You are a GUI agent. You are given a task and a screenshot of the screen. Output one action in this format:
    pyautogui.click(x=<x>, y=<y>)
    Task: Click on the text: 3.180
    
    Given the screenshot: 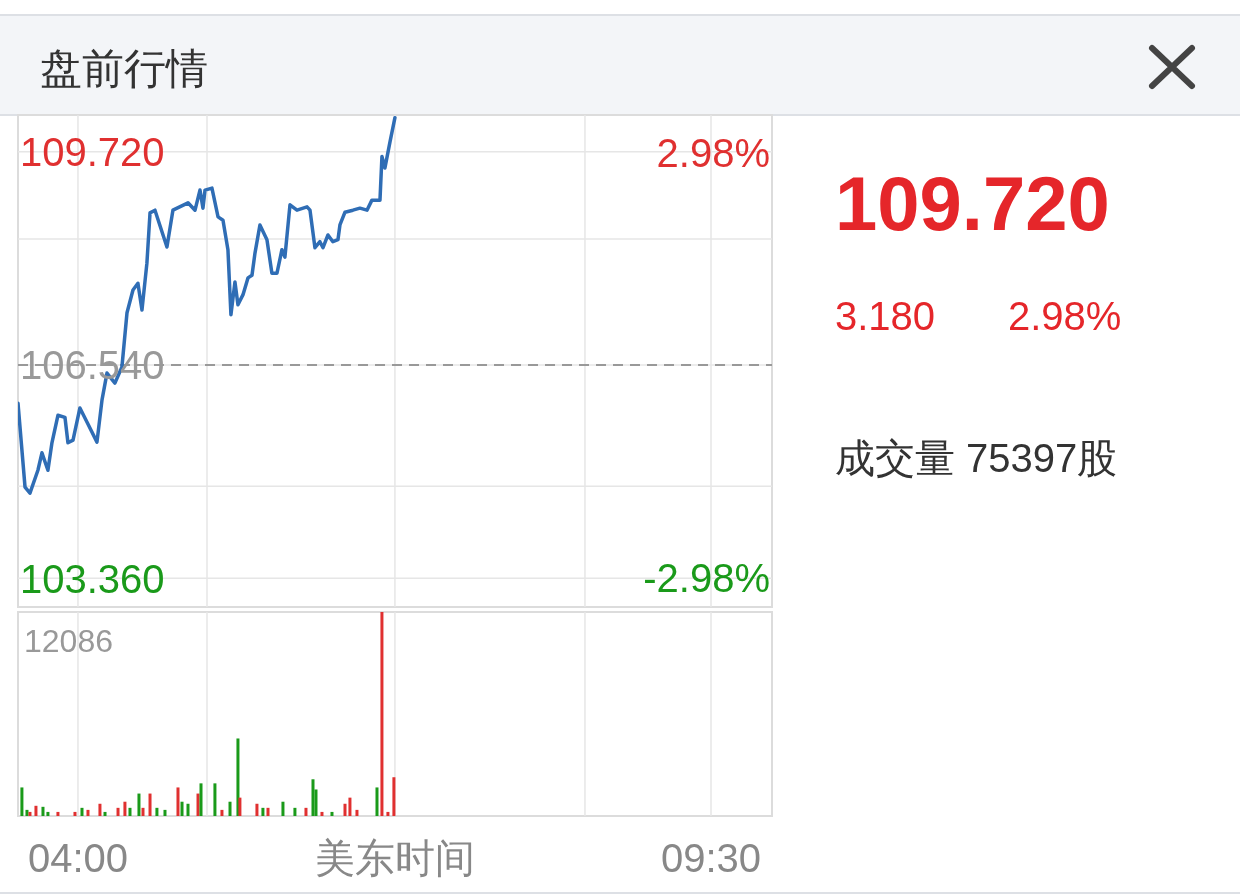 What is the action you would take?
    pyautogui.click(x=885, y=316)
    